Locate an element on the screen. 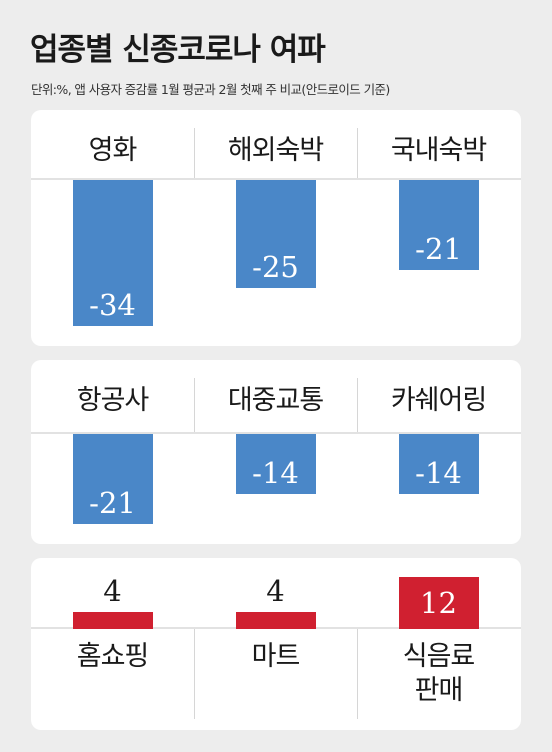 Image resolution: width=552 pixels, height=752 pixels. category-label: 마트 is located at coordinates (276, 656).